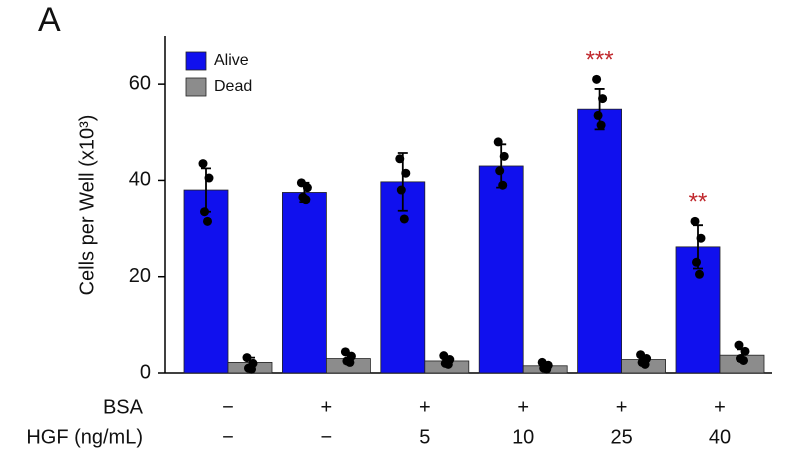  What do you see at coordinates (720, 437) in the screenshot?
I see `condition-value: 40` at bounding box center [720, 437].